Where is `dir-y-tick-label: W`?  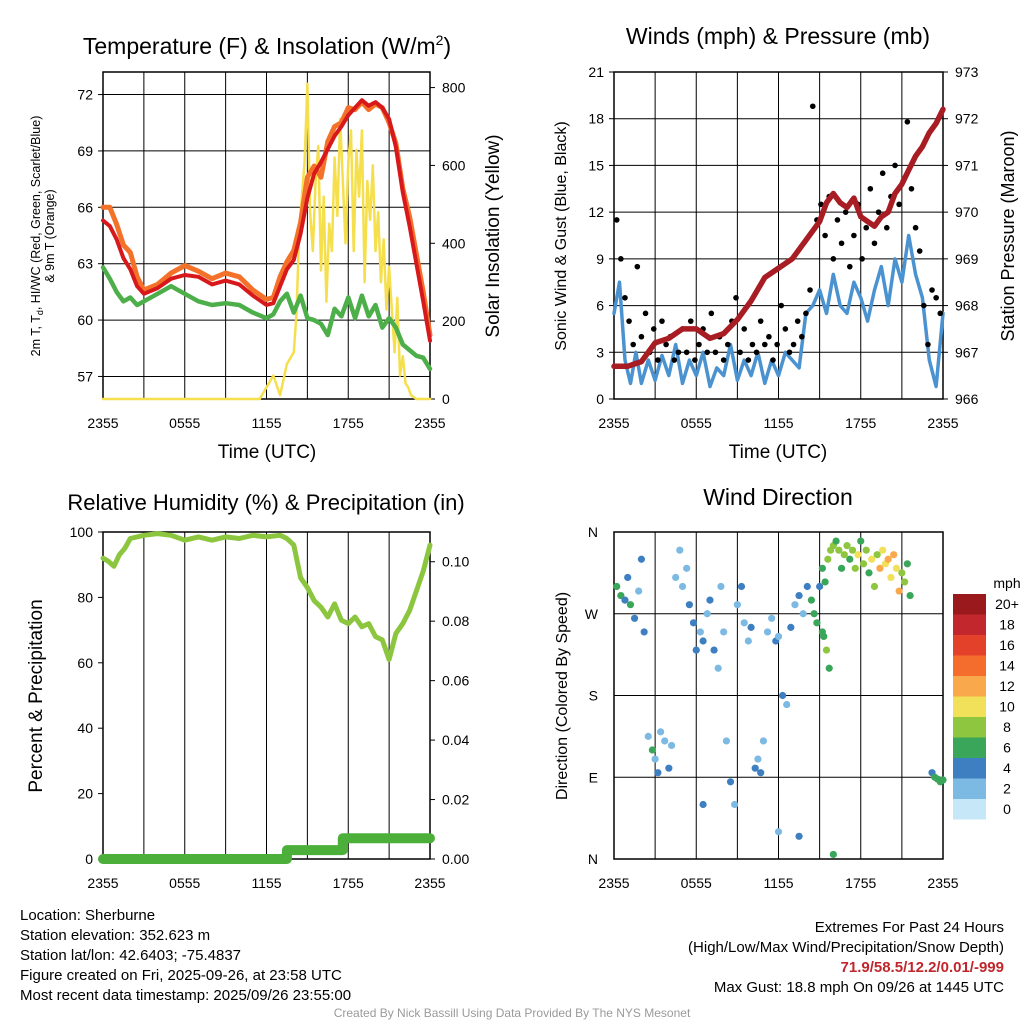 dir-y-tick-label: W is located at coordinates (592, 614).